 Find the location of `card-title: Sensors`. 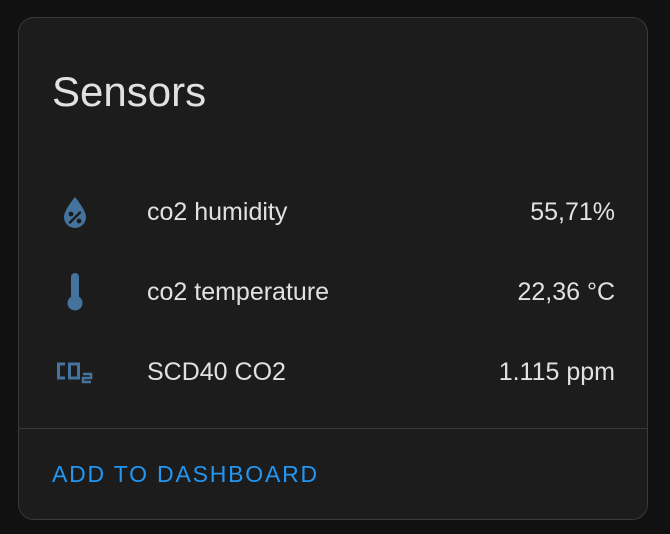

card-title: Sensors is located at coordinates (129, 91).